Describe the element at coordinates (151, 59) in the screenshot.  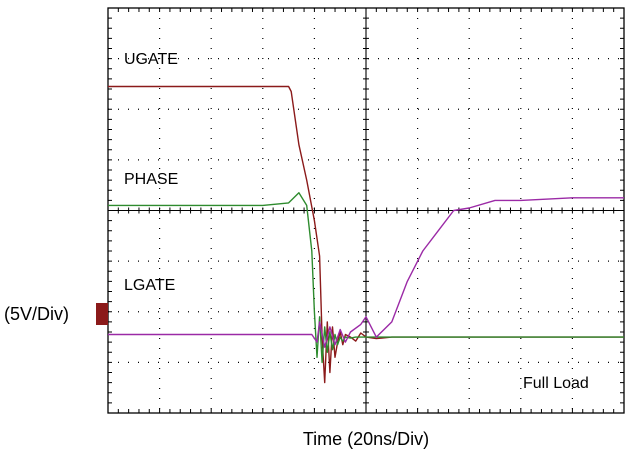
I see `ugate-label: UGATE` at that location.